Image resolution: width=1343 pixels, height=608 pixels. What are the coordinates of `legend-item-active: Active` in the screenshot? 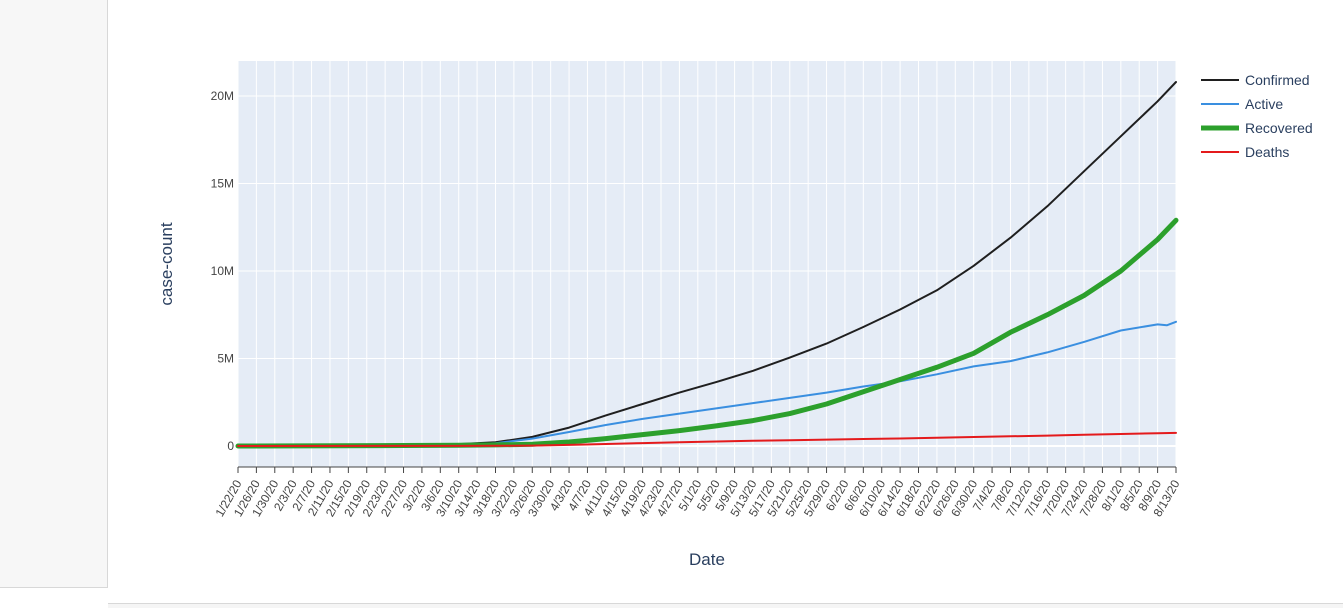 It's located at (1242, 104).